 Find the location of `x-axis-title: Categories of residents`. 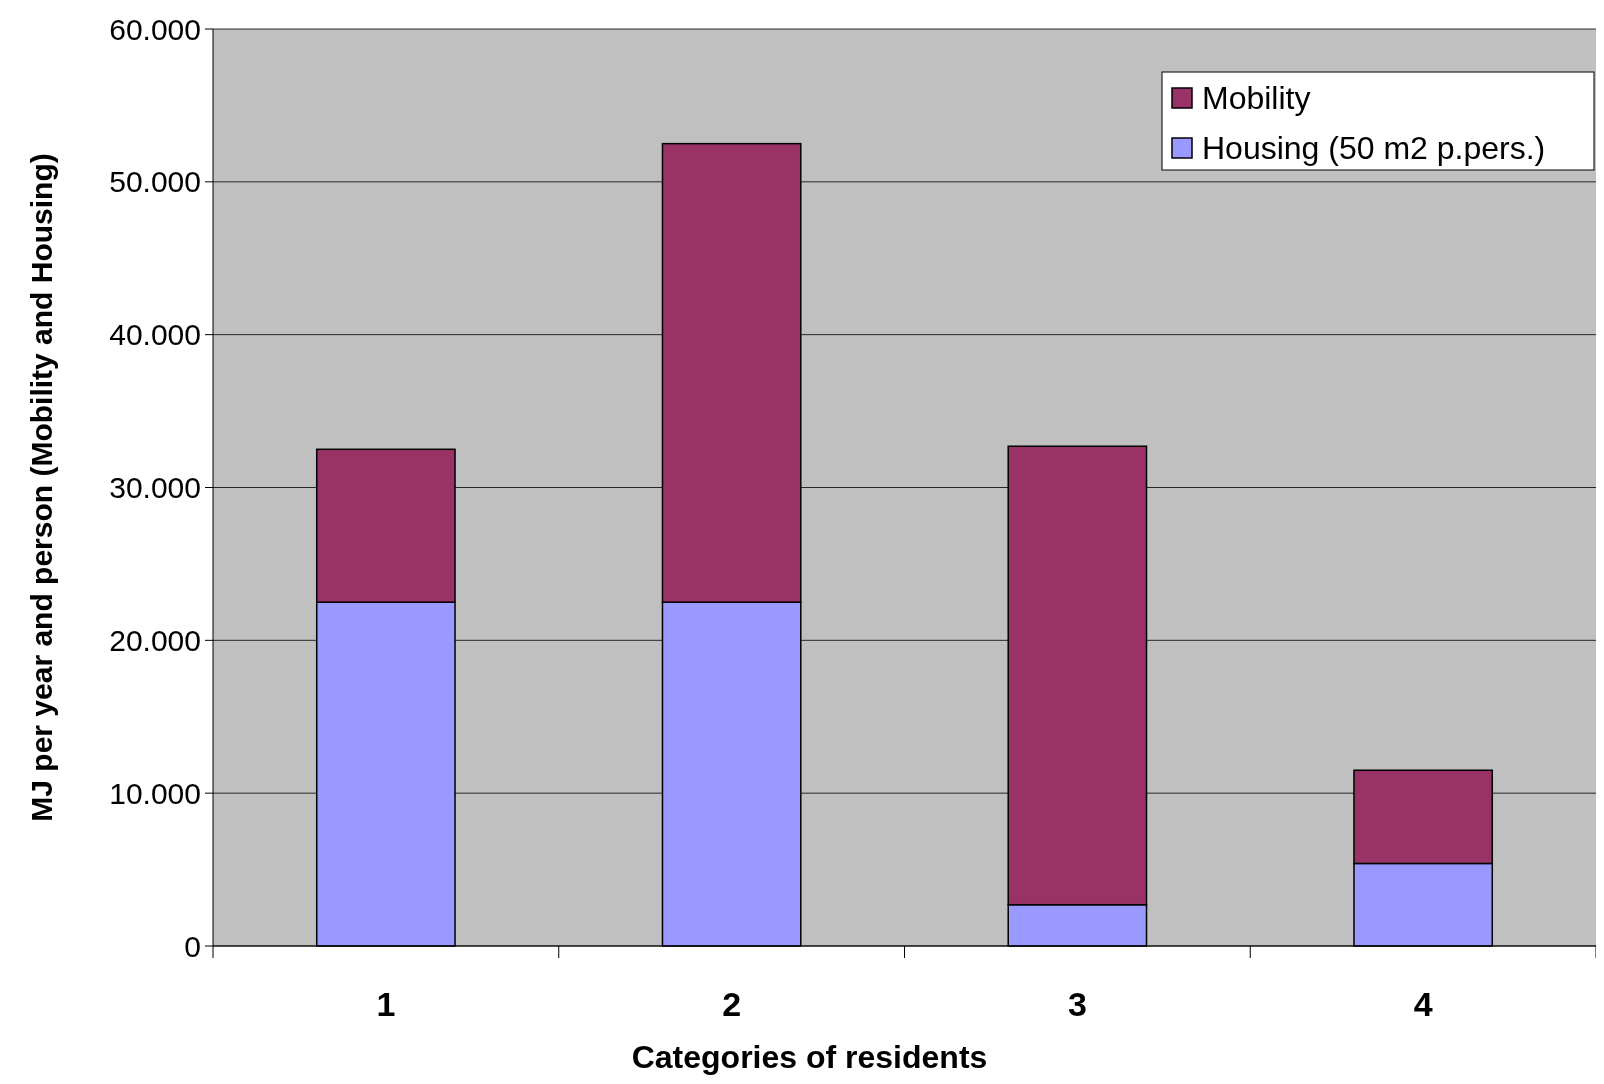

x-axis-title: Categories of residents is located at coordinates (809, 1057).